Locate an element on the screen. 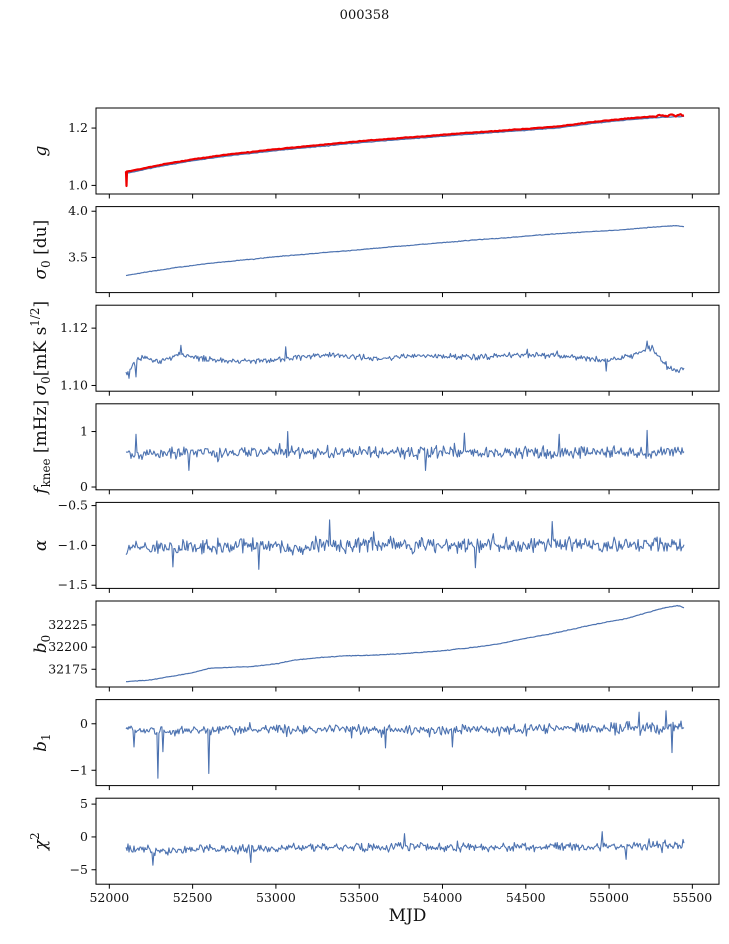 Image resolution: width=729 pixels, height=944 pixels. y-tick-label: 5 is located at coordinates (84, 803).